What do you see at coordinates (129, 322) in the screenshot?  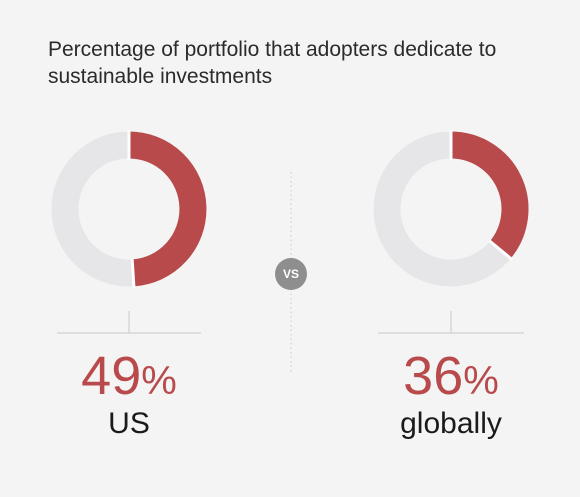 I see `us-bracket` at bounding box center [129, 322].